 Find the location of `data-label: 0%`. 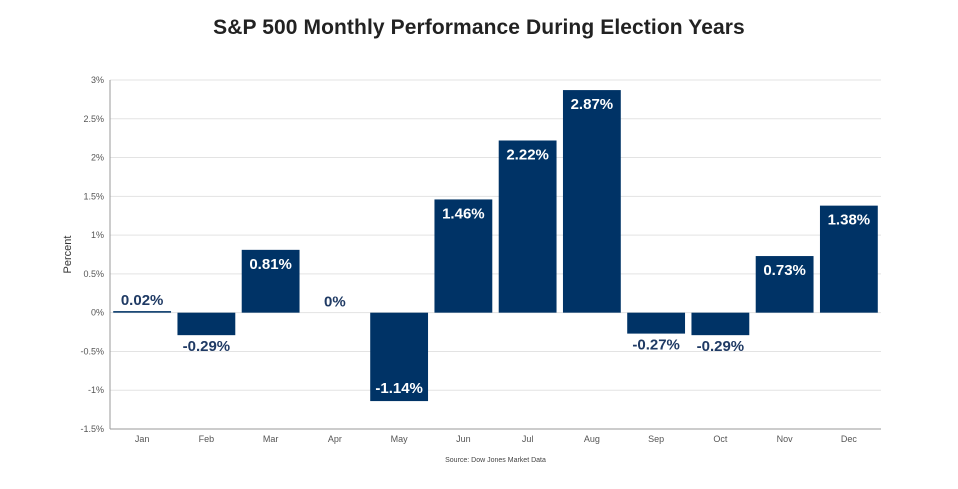

data-label: 0% is located at coordinates (335, 302).